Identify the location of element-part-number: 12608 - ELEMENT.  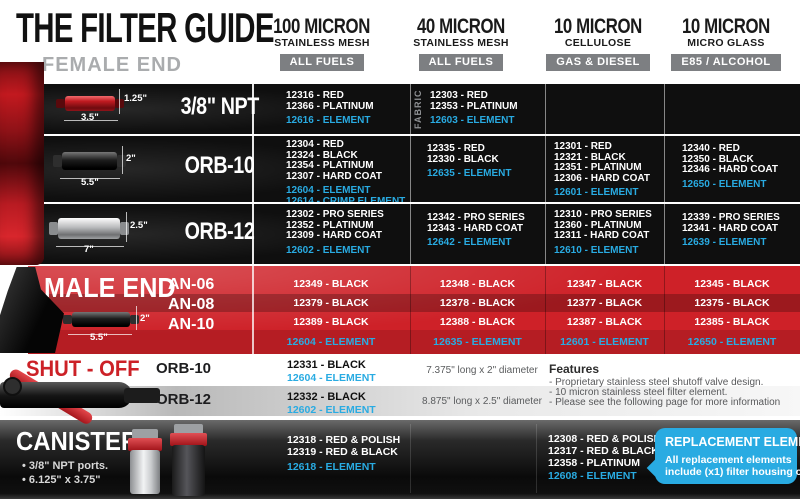
(592, 476).